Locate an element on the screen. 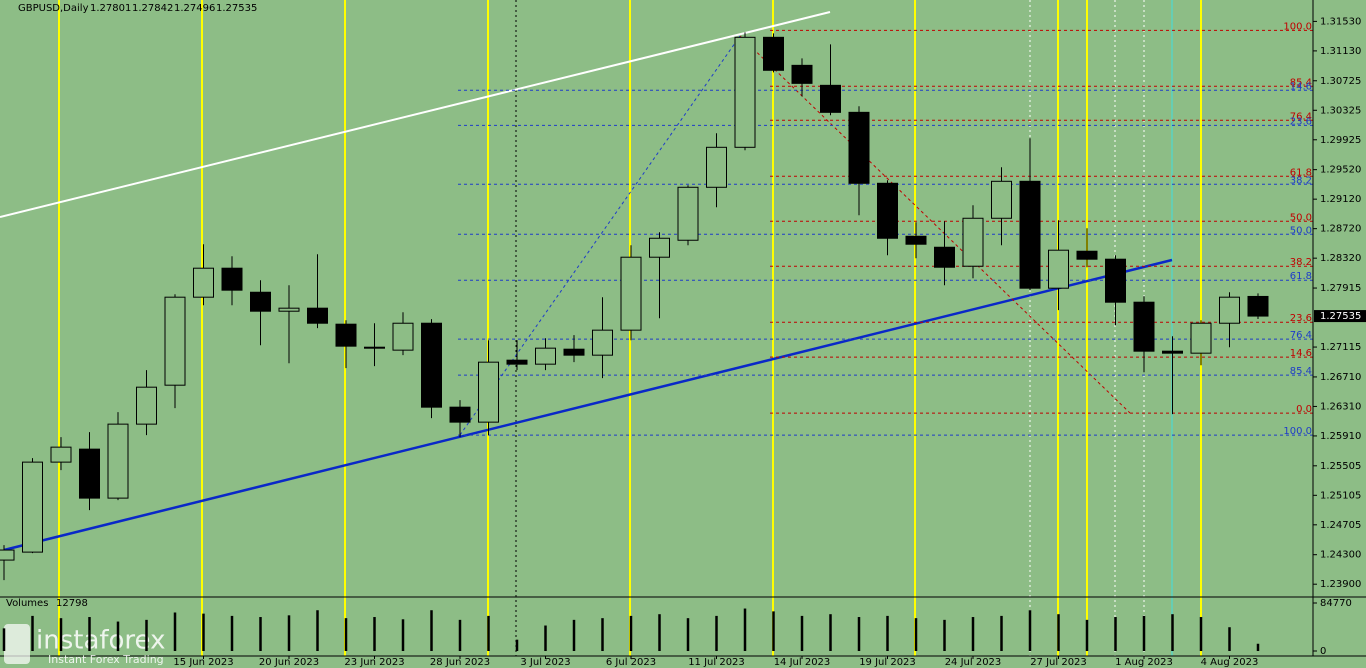 The height and width of the screenshot is (668, 1366). x-tick-label: 1 Aug 2023 is located at coordinates (1144, 662).